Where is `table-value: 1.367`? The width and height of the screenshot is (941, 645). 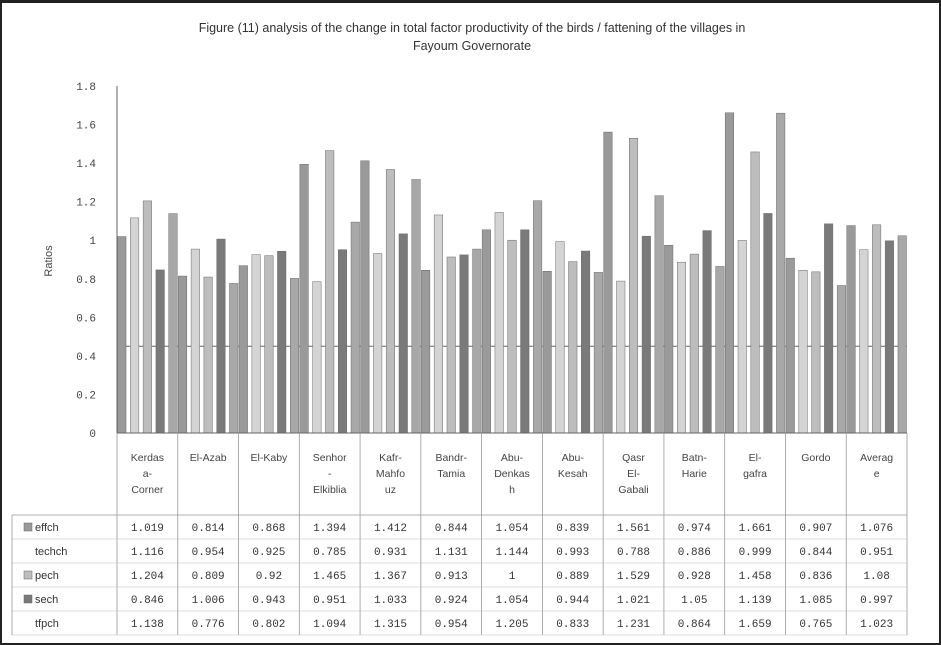 table-value: 1.367 is located at coordinates (390, 577).